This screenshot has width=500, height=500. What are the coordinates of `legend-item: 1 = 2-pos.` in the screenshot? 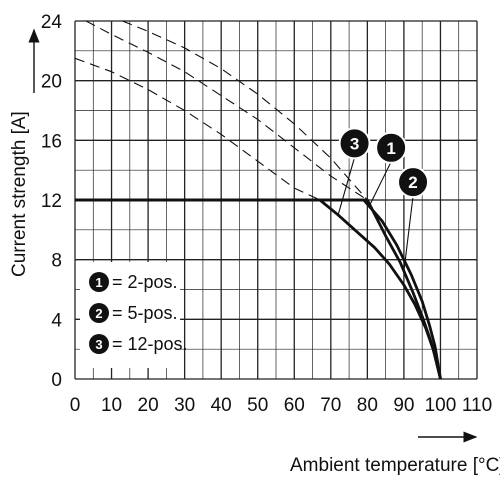 It's located at (133, 282).